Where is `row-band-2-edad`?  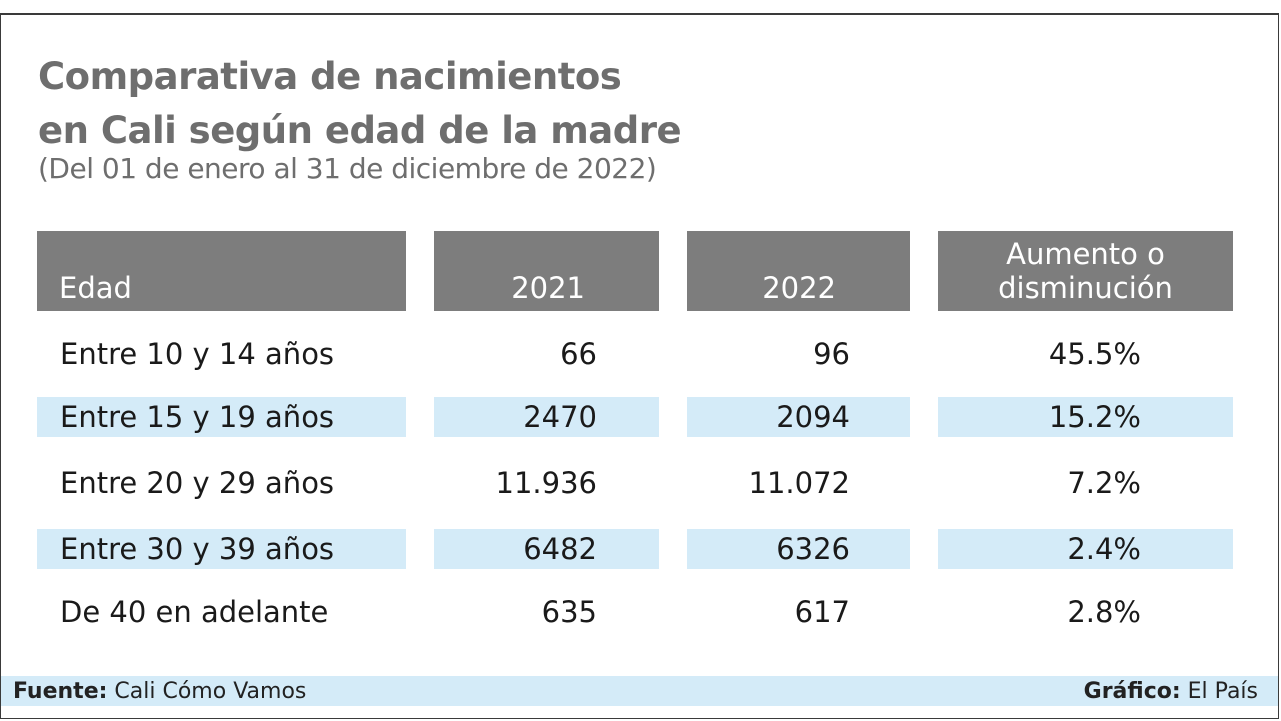
row-band-2-edad is located at coordinates (221, 417).